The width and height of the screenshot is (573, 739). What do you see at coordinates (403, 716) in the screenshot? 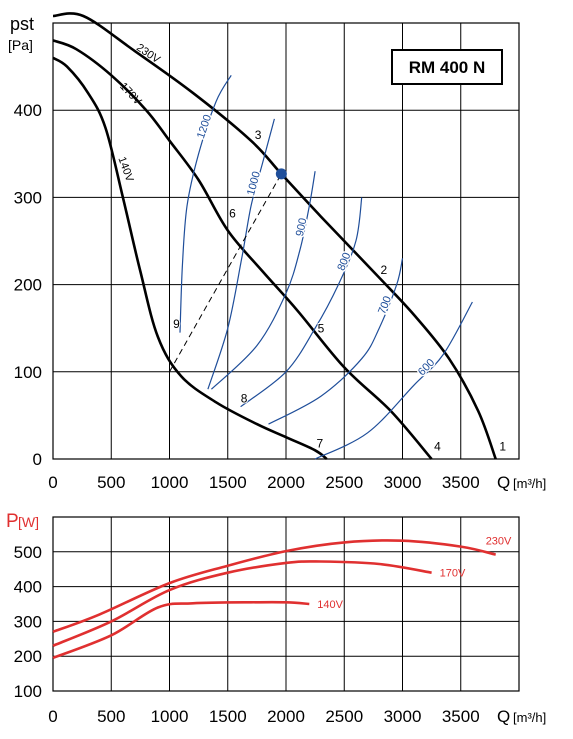
I see `bottom-x-tick-label: 3000` at bounding box center [403, 716].